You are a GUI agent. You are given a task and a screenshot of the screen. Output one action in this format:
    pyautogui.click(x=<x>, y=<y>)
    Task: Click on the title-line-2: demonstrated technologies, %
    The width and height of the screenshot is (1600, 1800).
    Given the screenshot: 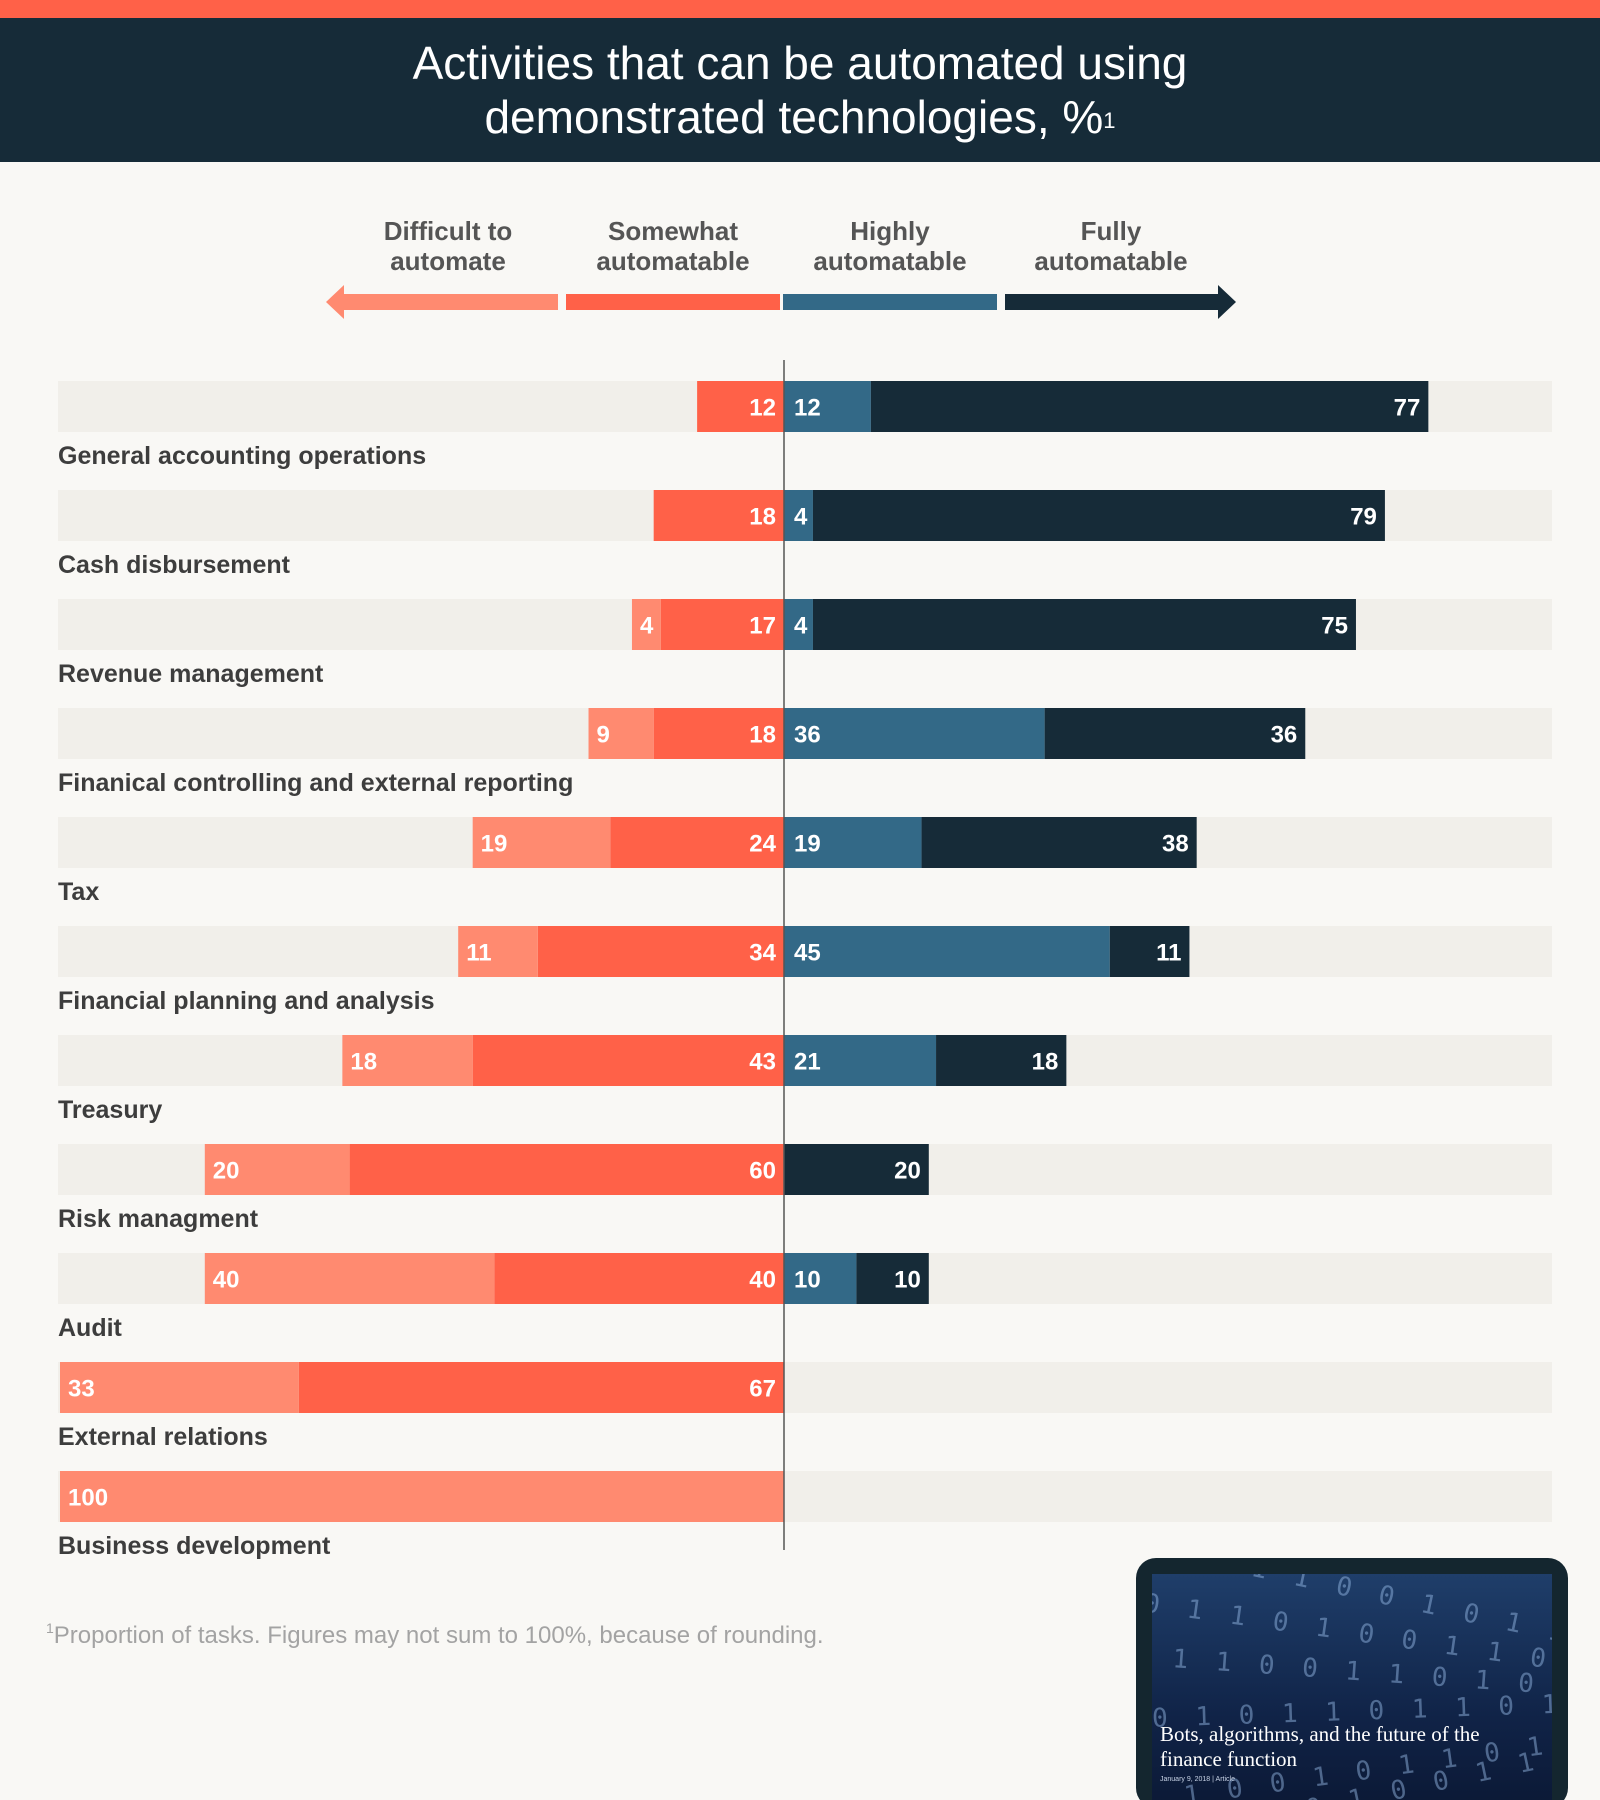 What is the action you would take?
    pyautogui.click(x=794, y=117)
    